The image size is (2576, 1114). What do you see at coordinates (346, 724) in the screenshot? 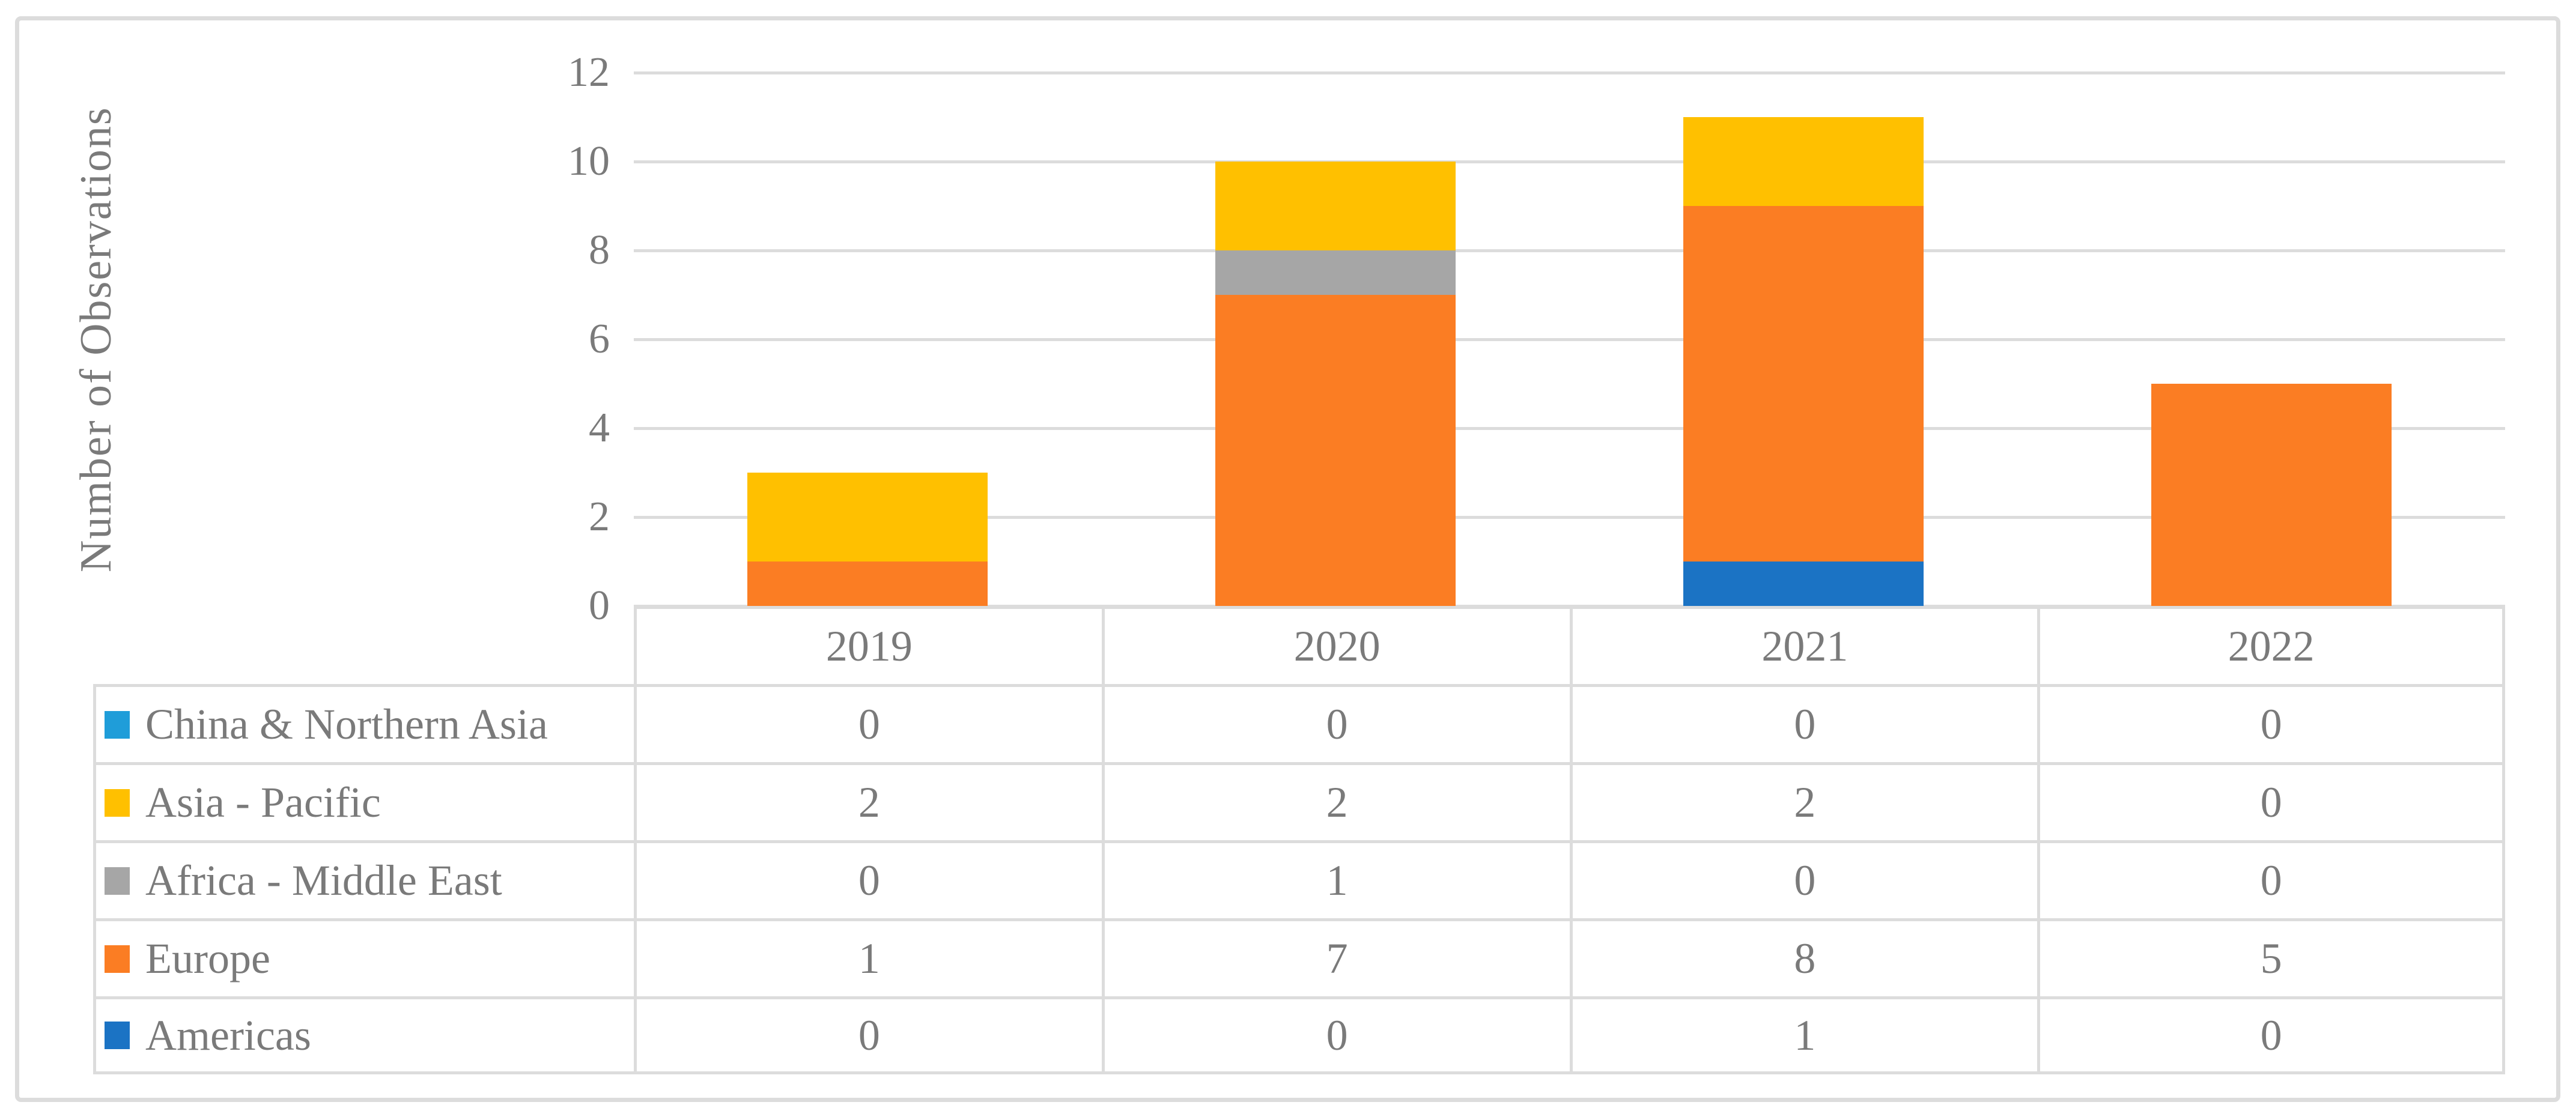
I see `legend-label-china-northern-asia: China & Northern Asia` at bounding box center [346, 724].